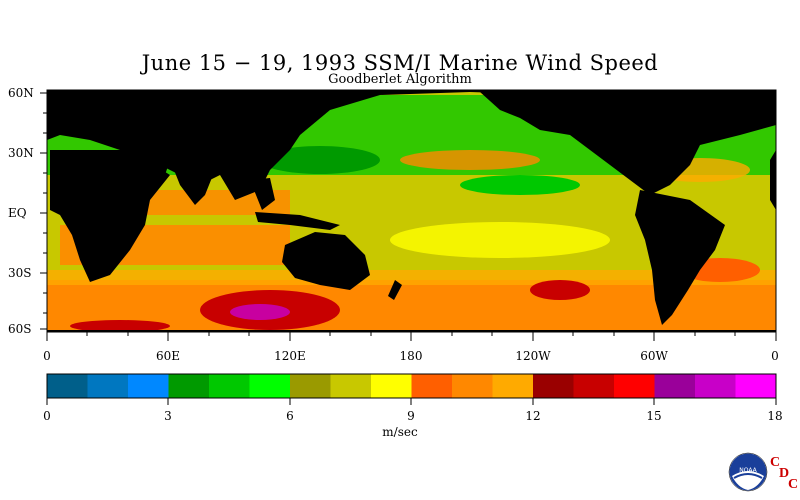 The height and width of the screenshot is (500, 800). Describe the element at coordinates (411, 277) in the screenshot. I see `ocean-band-south` at that location.